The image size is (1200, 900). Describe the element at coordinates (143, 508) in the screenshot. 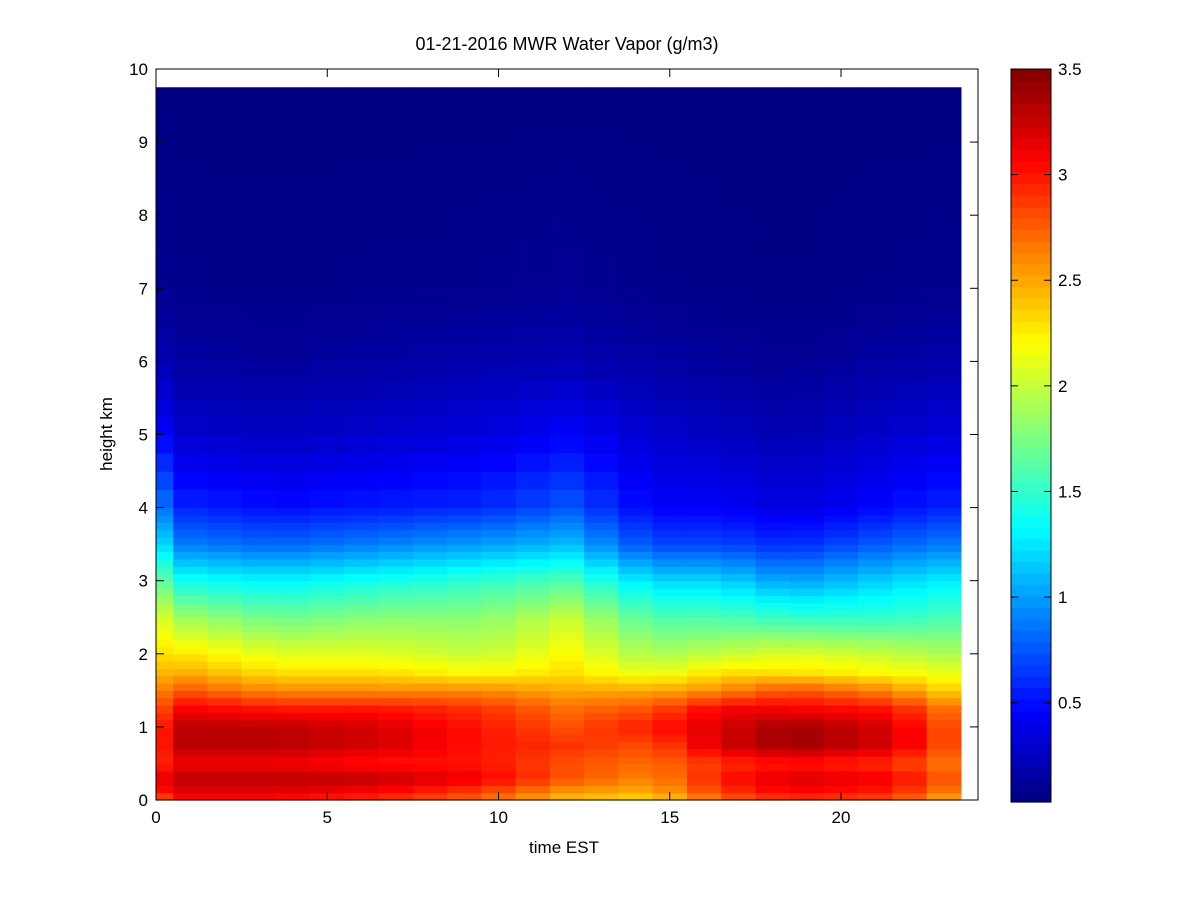

I see `y-tick-label: 4` at that location.